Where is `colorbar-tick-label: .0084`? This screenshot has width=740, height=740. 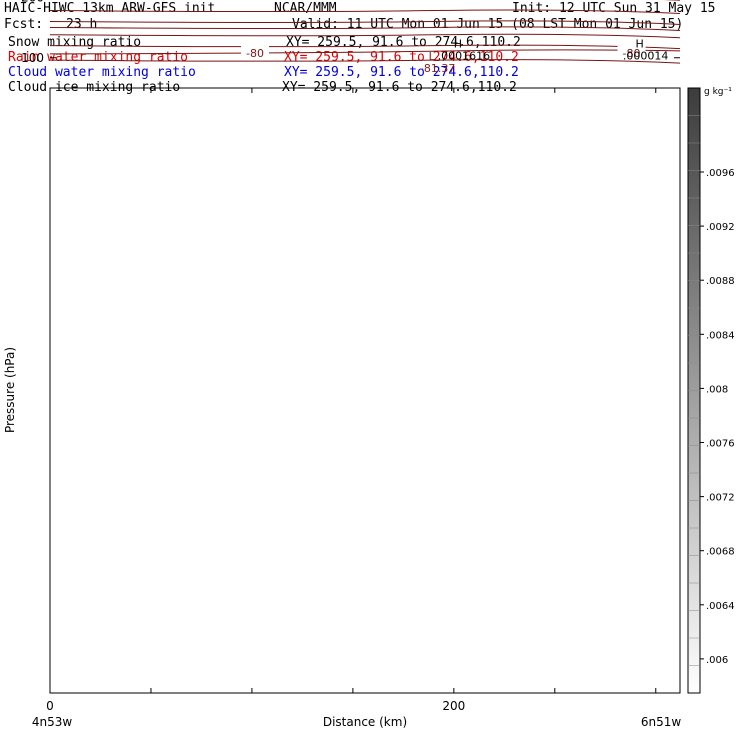 colorbar-tick-label: .0084 is located at coordinates (720, 335).